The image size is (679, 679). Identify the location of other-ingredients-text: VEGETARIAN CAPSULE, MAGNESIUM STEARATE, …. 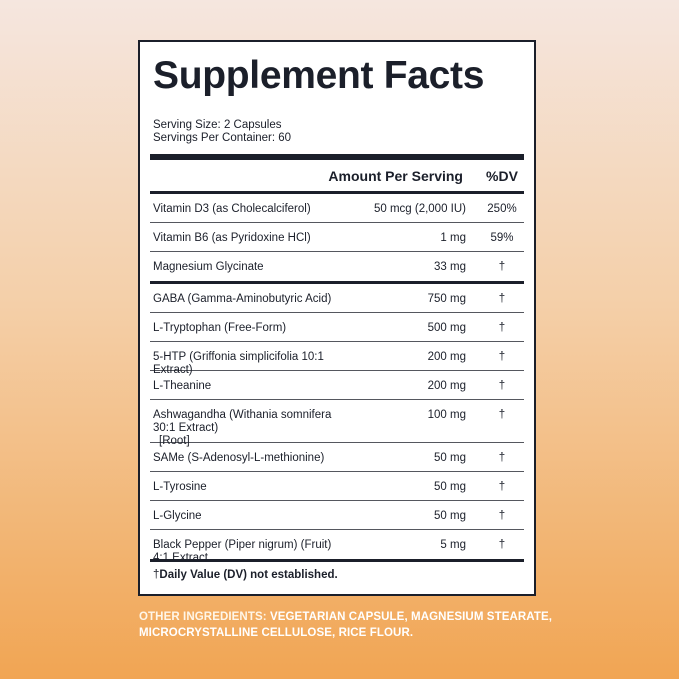
(346, 625).